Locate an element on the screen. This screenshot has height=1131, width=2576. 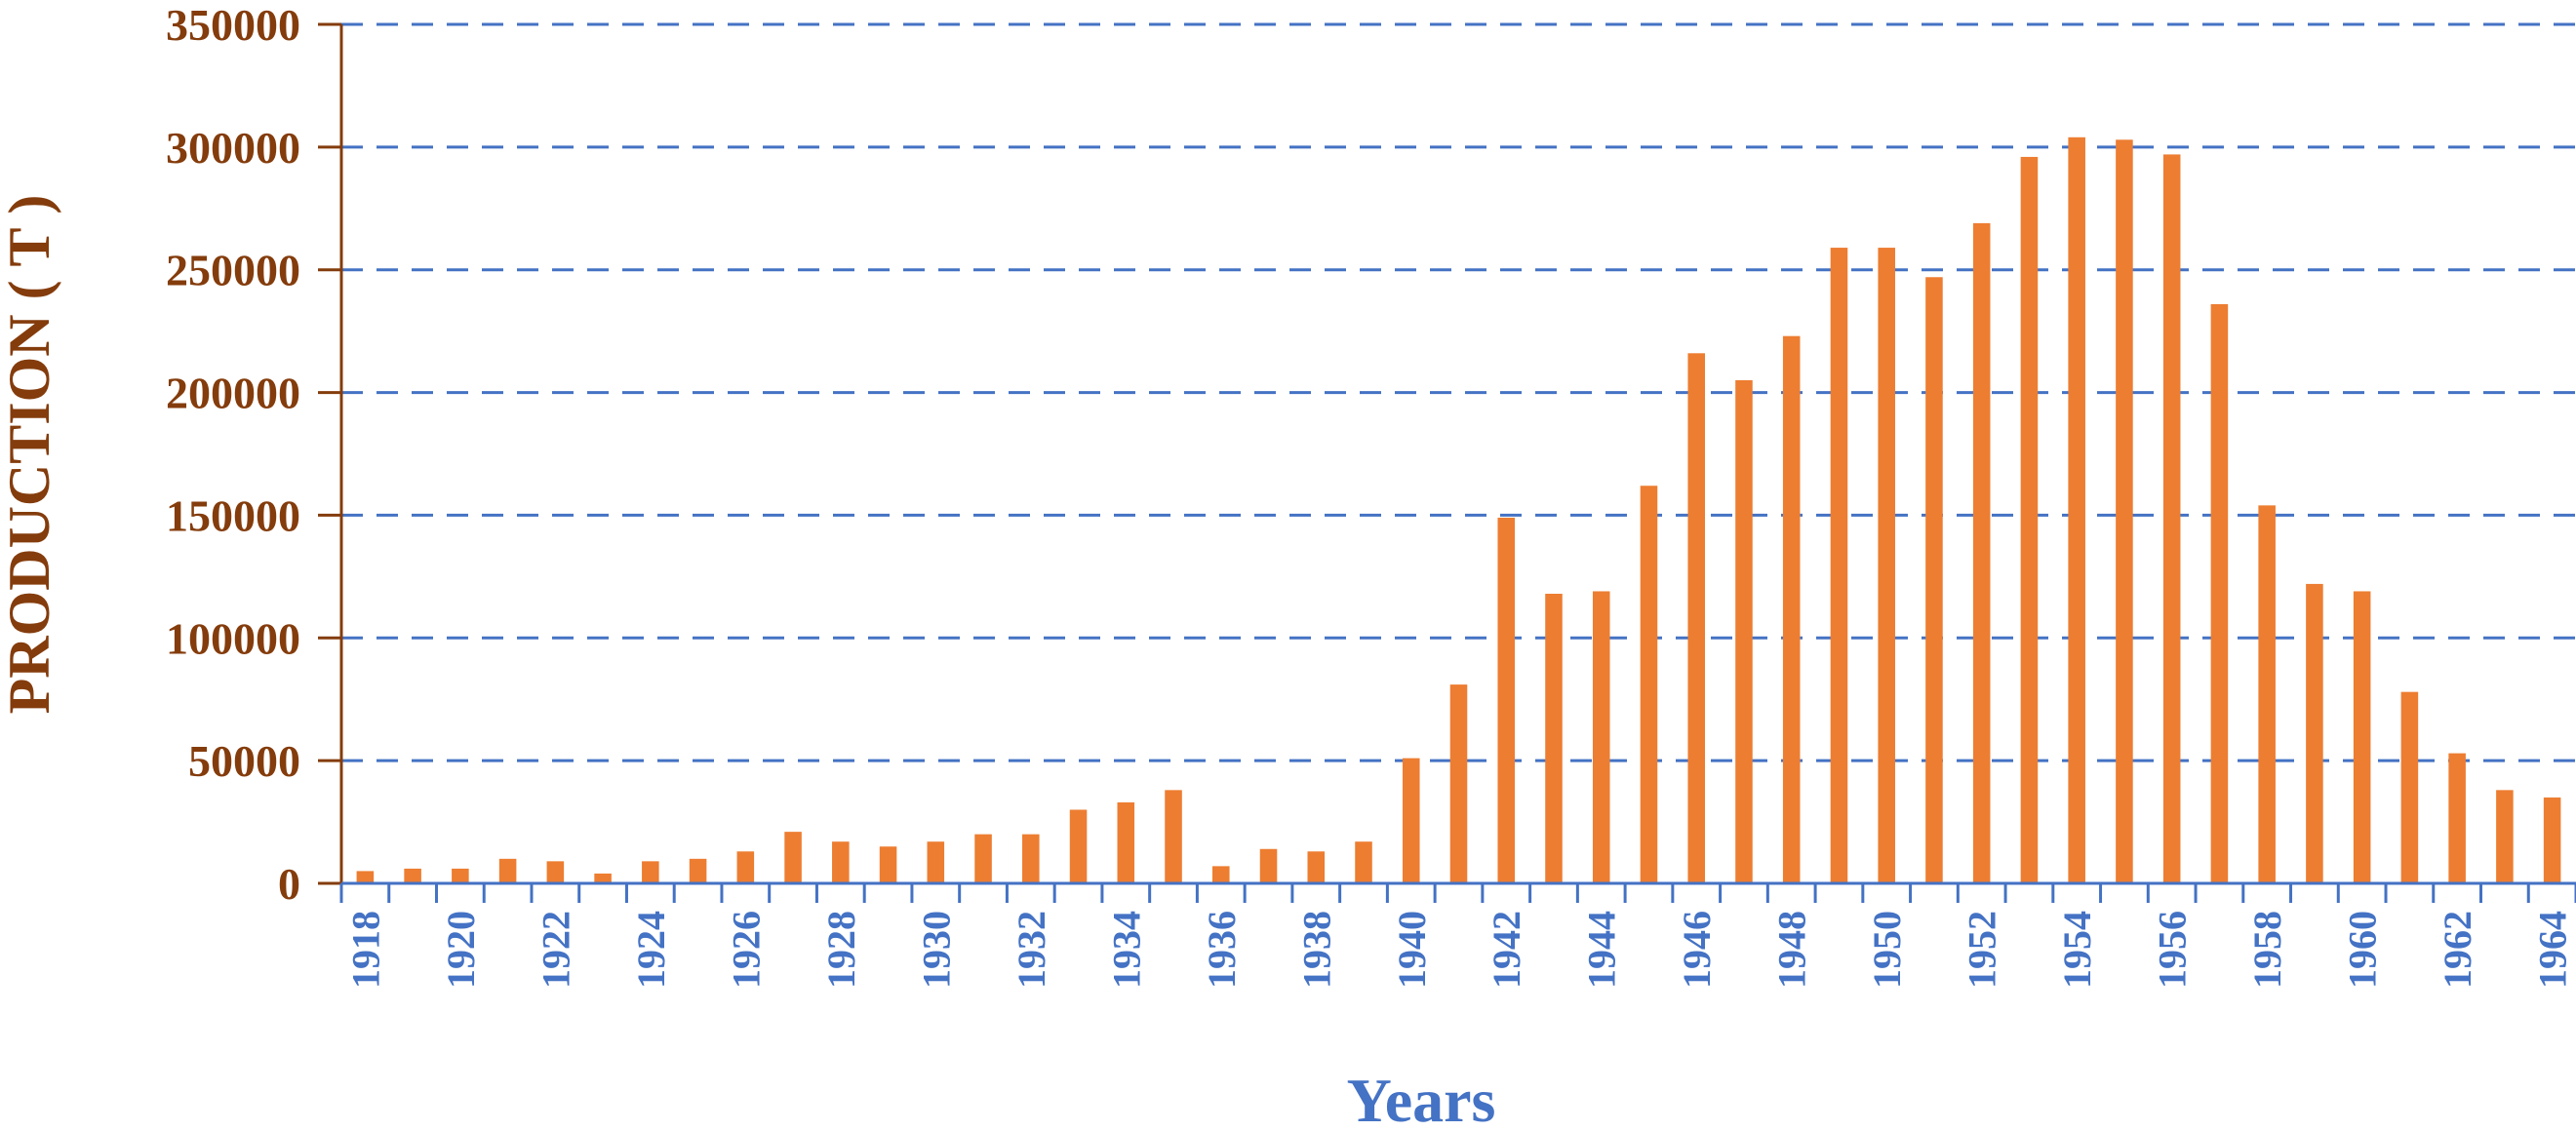
bar-1934 is located at coordinates (1126, 842).